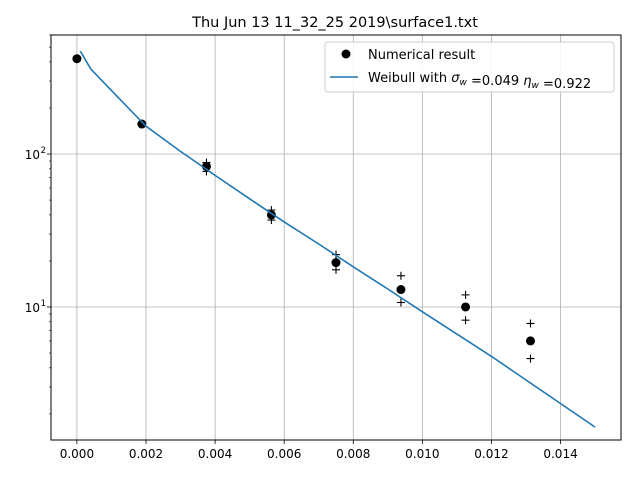 The height and width of the screenshot is (480, 640). What do you see at coordinates (455, 78) in the screenshot?
I see `legend-label-part: σ` at bounding box center [455, 78].